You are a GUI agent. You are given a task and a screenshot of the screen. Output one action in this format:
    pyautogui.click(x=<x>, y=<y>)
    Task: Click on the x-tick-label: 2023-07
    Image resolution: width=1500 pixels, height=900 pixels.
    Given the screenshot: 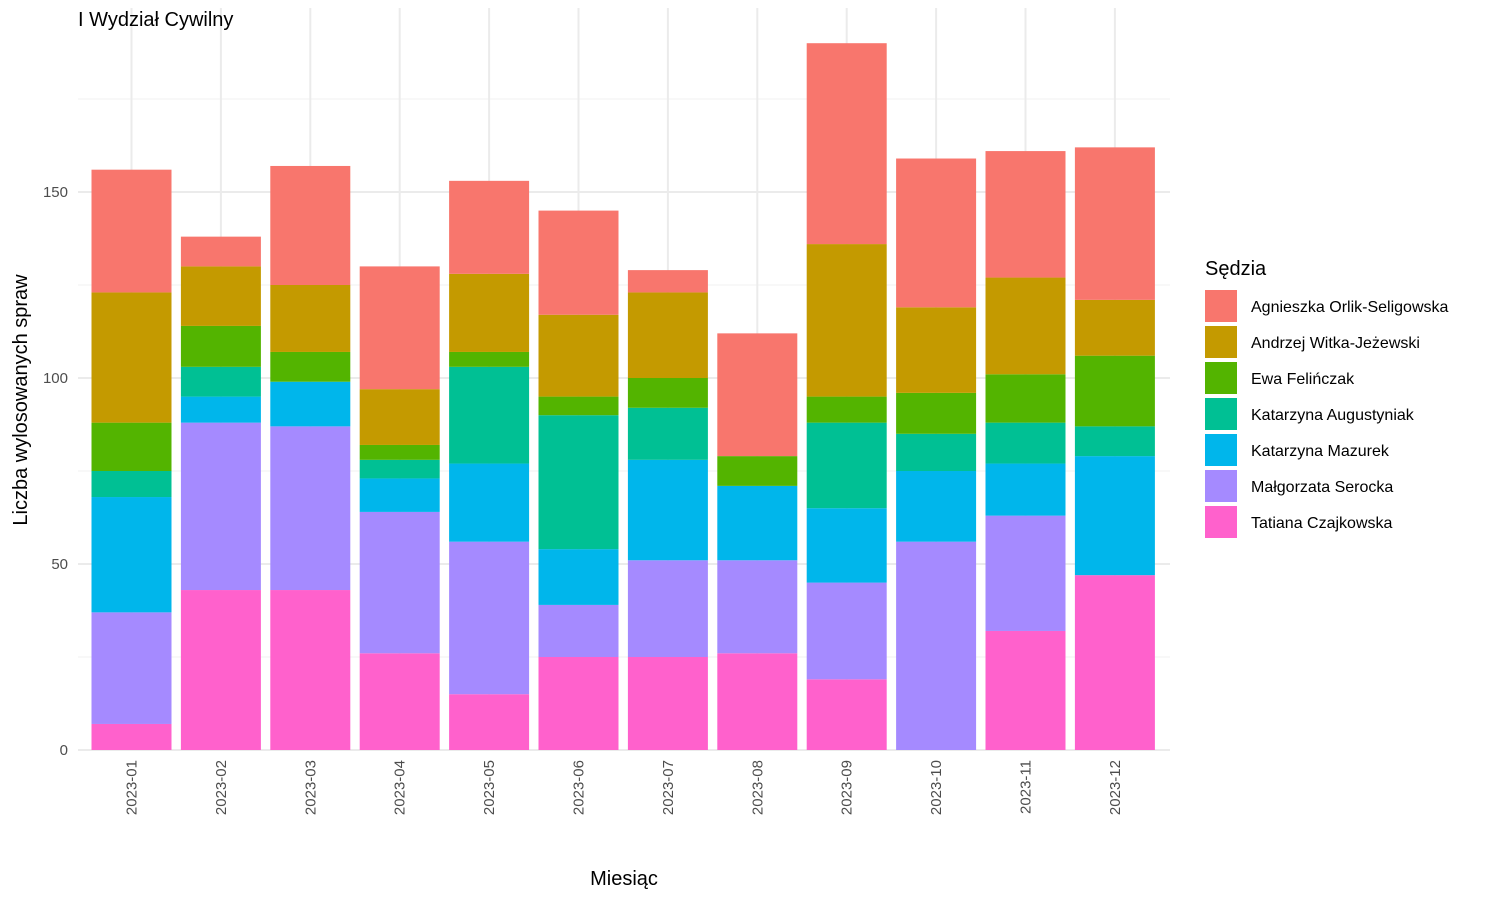 What is the action you would take?
    pyautogui.click(x=668, y=787)
    